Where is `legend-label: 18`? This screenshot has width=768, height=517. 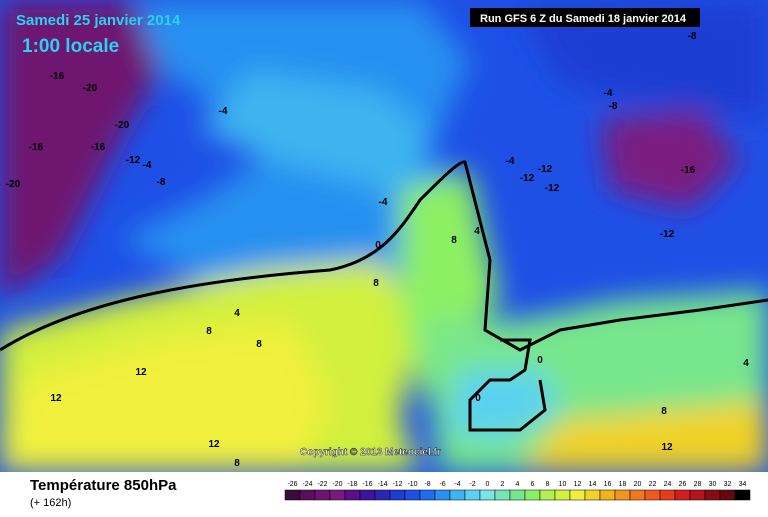 legend-label: 18 is located at coordinates (623, 484).